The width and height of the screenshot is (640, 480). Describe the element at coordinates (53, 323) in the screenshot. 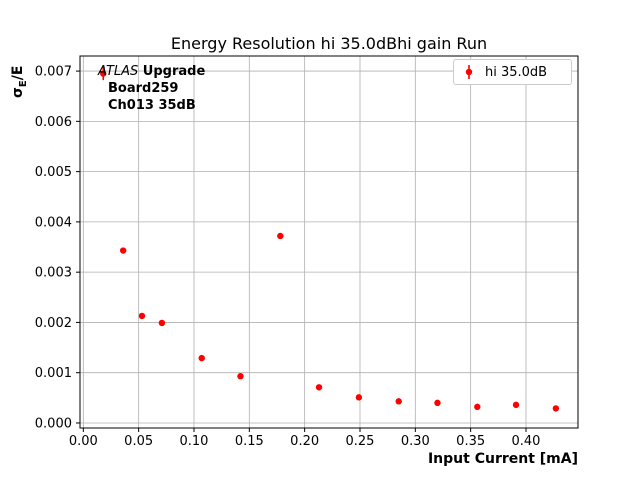

I see `y-tick-label: 0.002` at that location.